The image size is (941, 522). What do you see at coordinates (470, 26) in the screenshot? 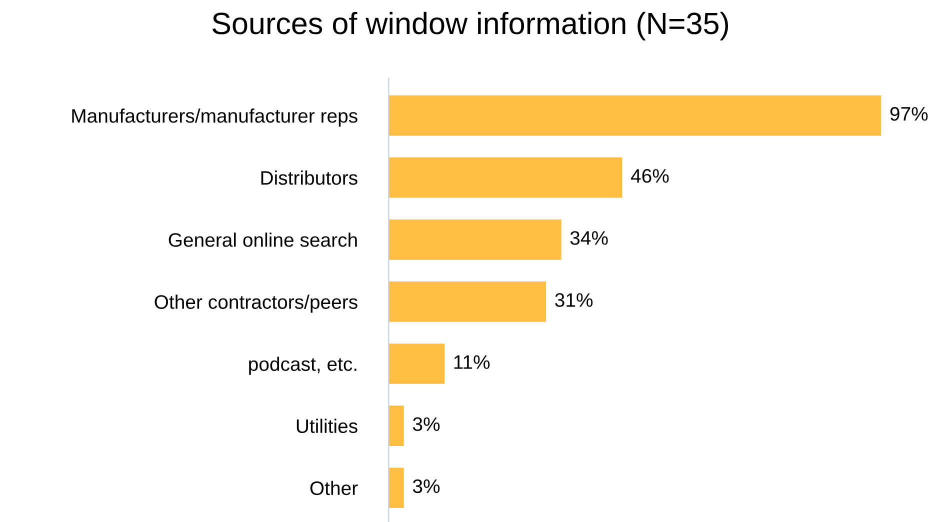
I see `chart-title: Sources of window information (N=35)` at bounding box center [470, 26].